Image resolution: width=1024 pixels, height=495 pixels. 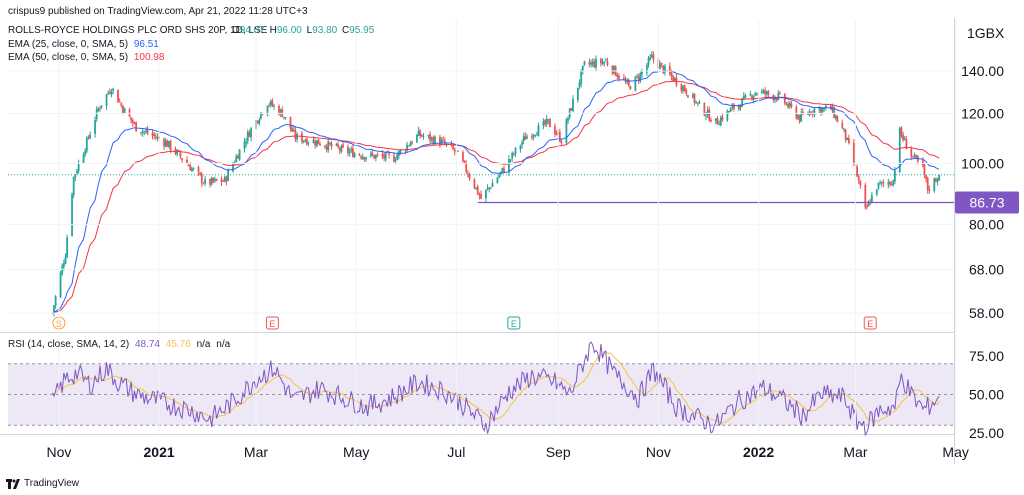 What do you see at coordinates (658, 452) in the screenshot?
I see `time-tick-label: Nov` at bounding box center [658, 452].